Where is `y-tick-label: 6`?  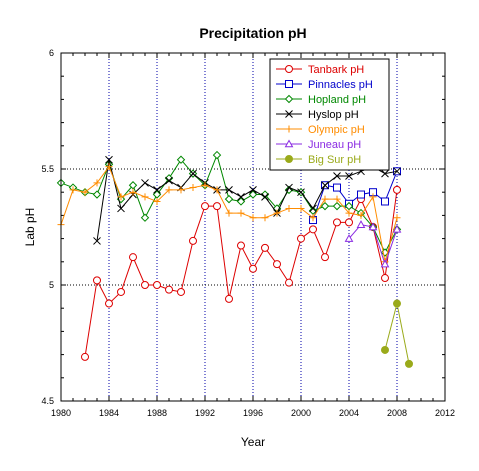 y-tick-label: 6 is located at coordinates (51, 53).